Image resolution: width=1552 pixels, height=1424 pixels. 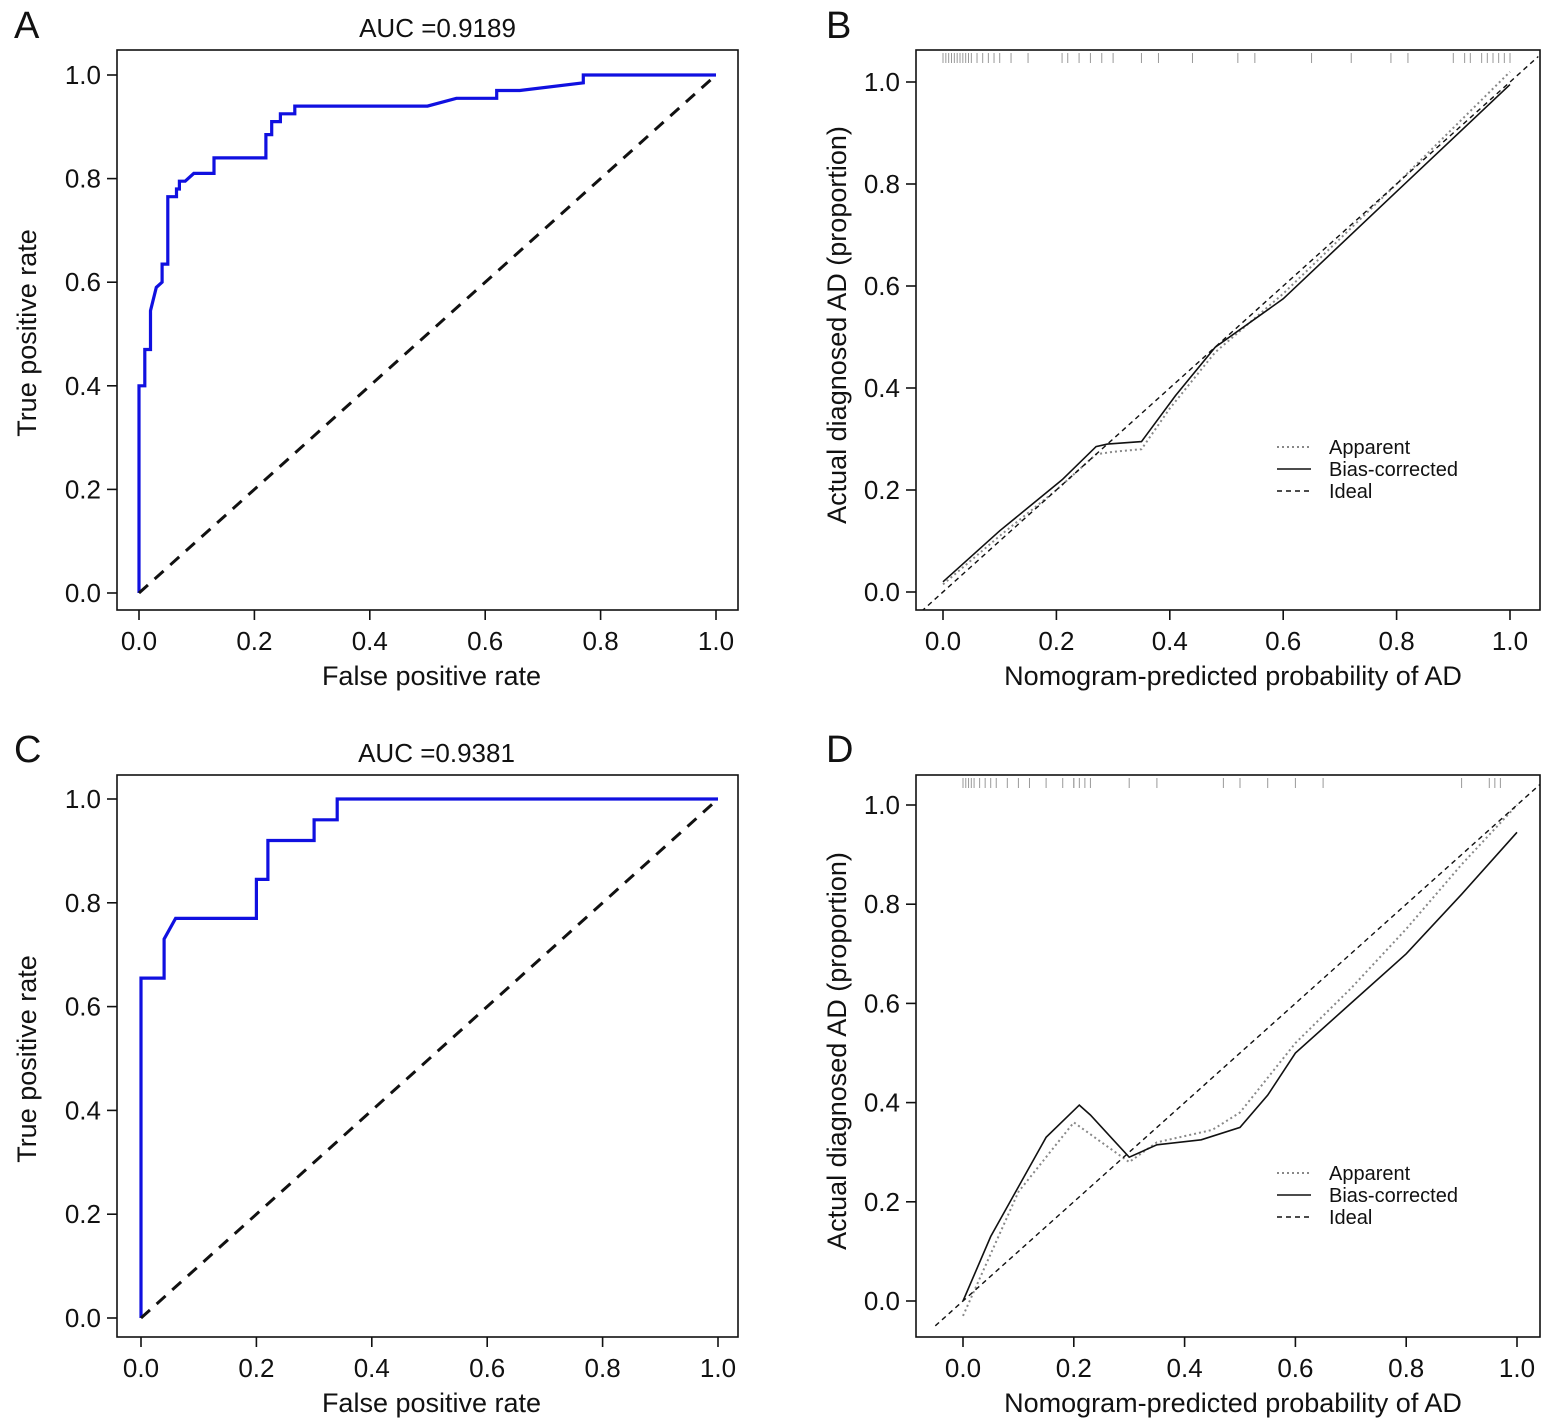 What do you see at coordinates (27, 750) in the screenshot?
I see `panel-letter-c: C` at bounding box center [27, 750].